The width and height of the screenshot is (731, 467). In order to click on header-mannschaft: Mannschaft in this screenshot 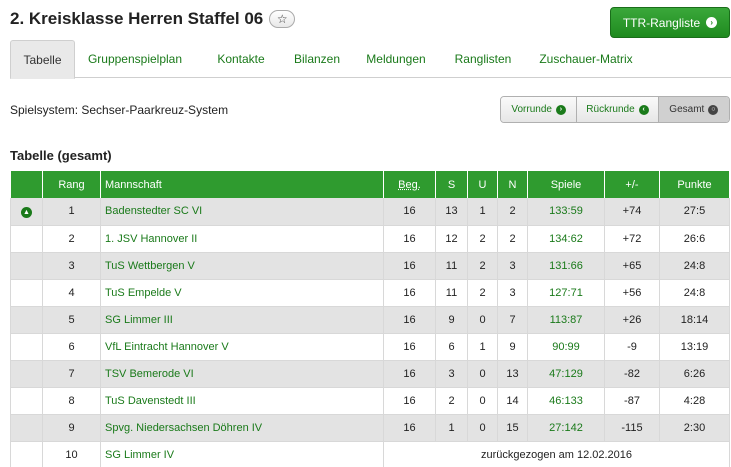, I will do `click(242, 184)`.